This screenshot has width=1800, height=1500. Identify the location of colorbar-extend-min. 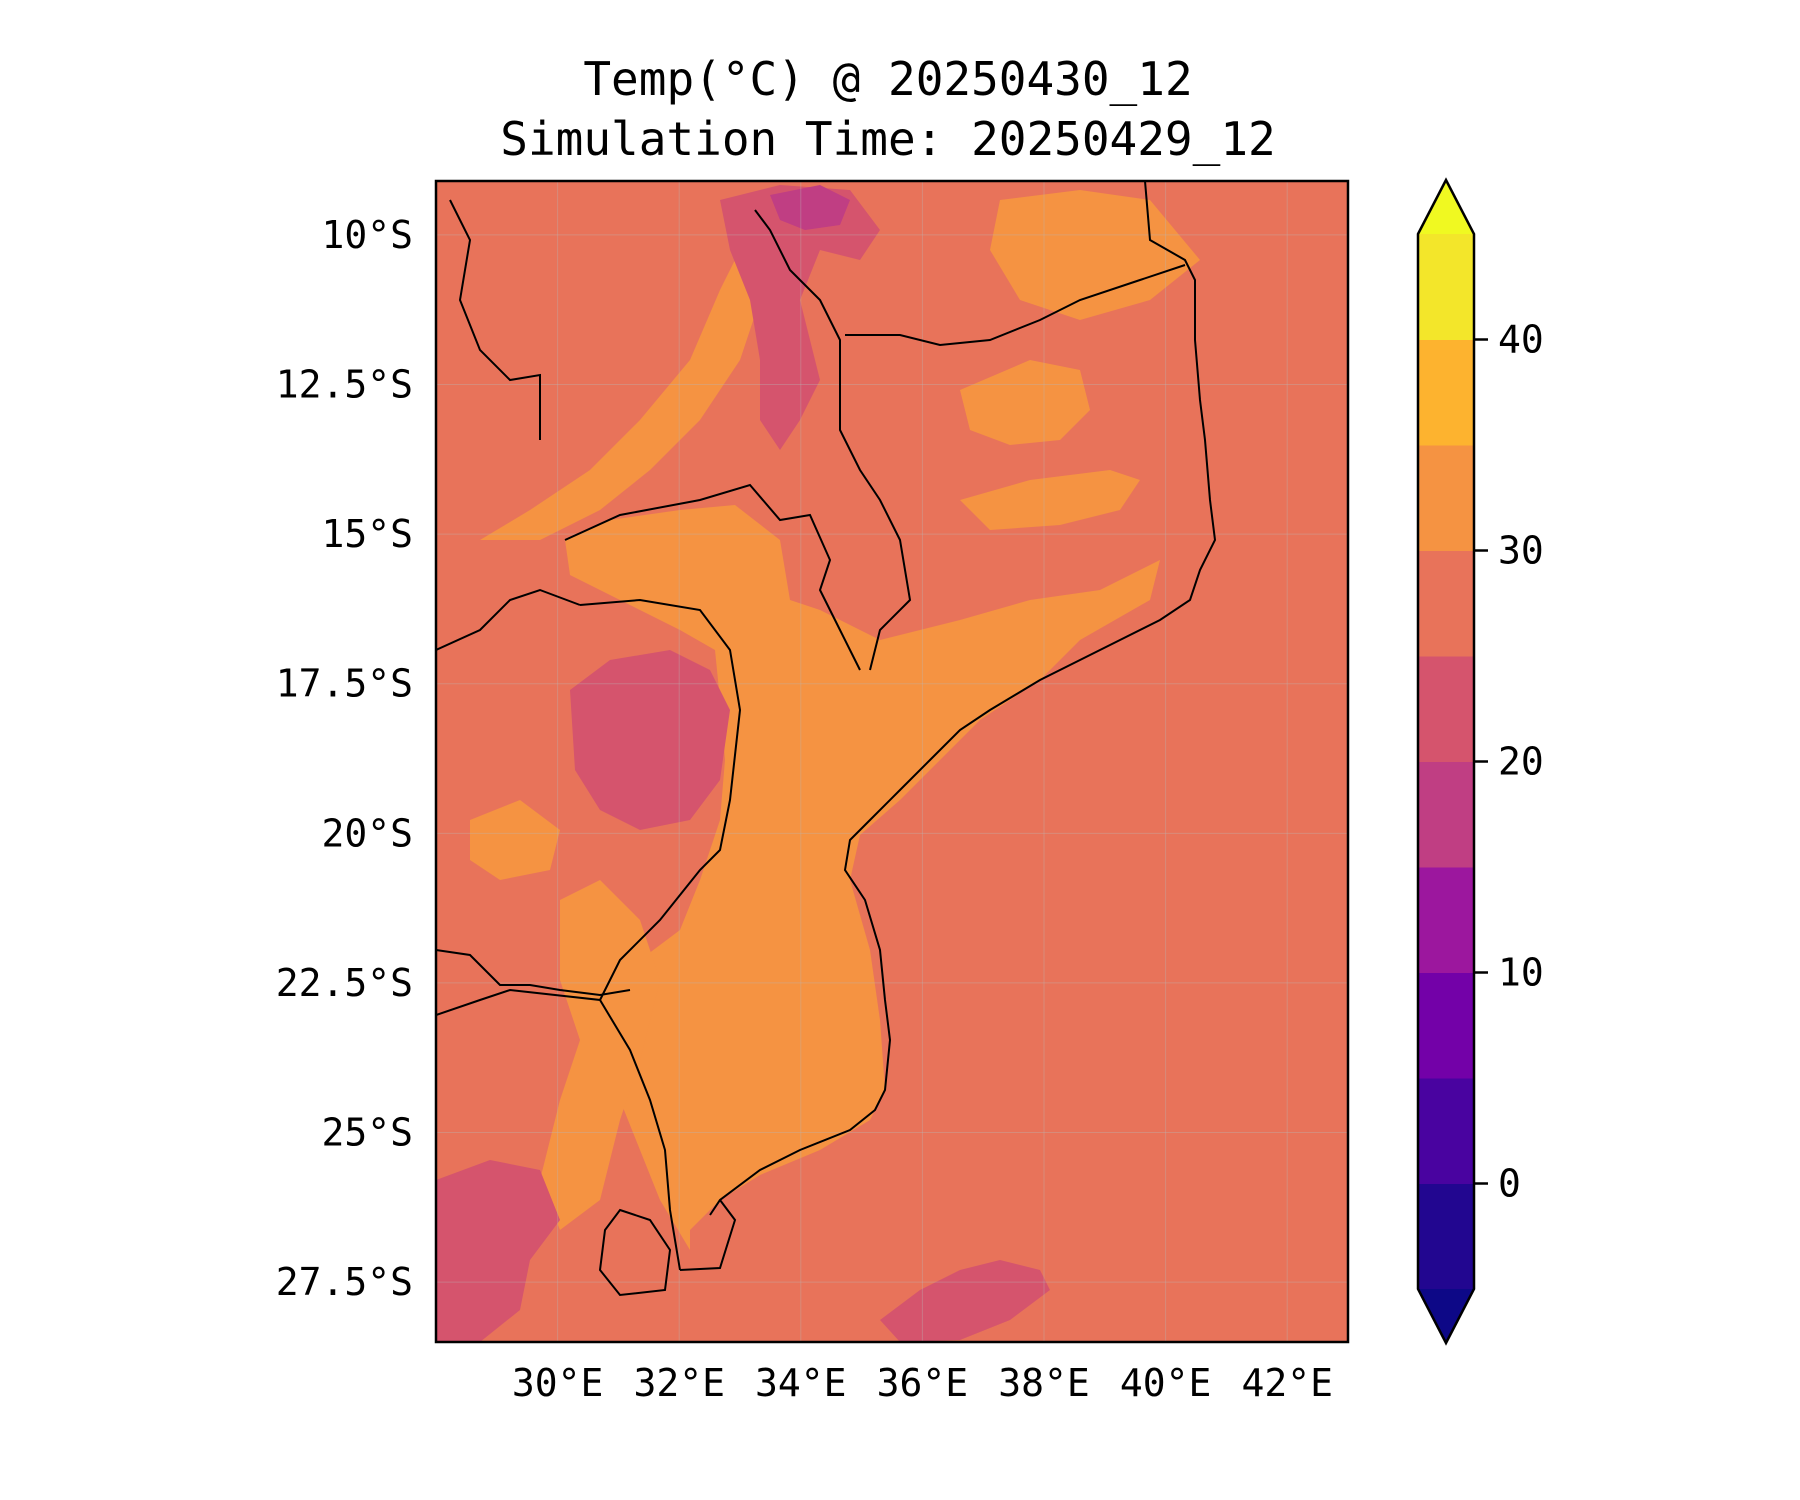
(1446, 1316).